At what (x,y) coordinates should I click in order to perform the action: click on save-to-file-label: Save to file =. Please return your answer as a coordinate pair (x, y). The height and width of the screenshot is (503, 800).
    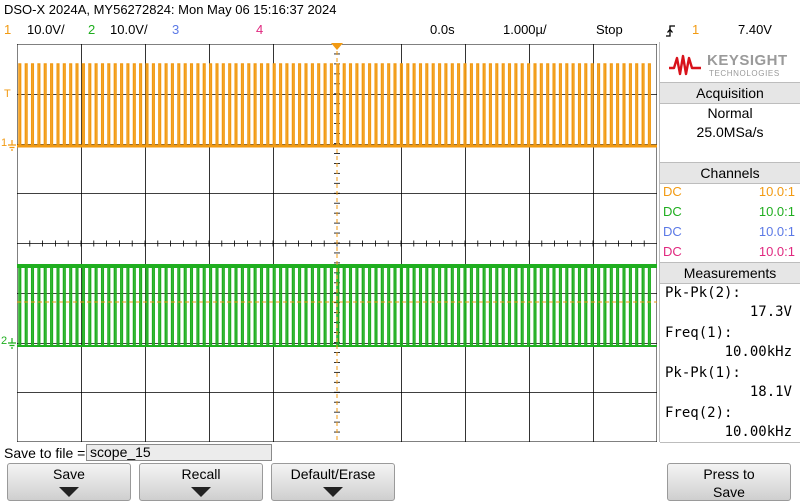
    Looking at the image, I should click on (45, 453).